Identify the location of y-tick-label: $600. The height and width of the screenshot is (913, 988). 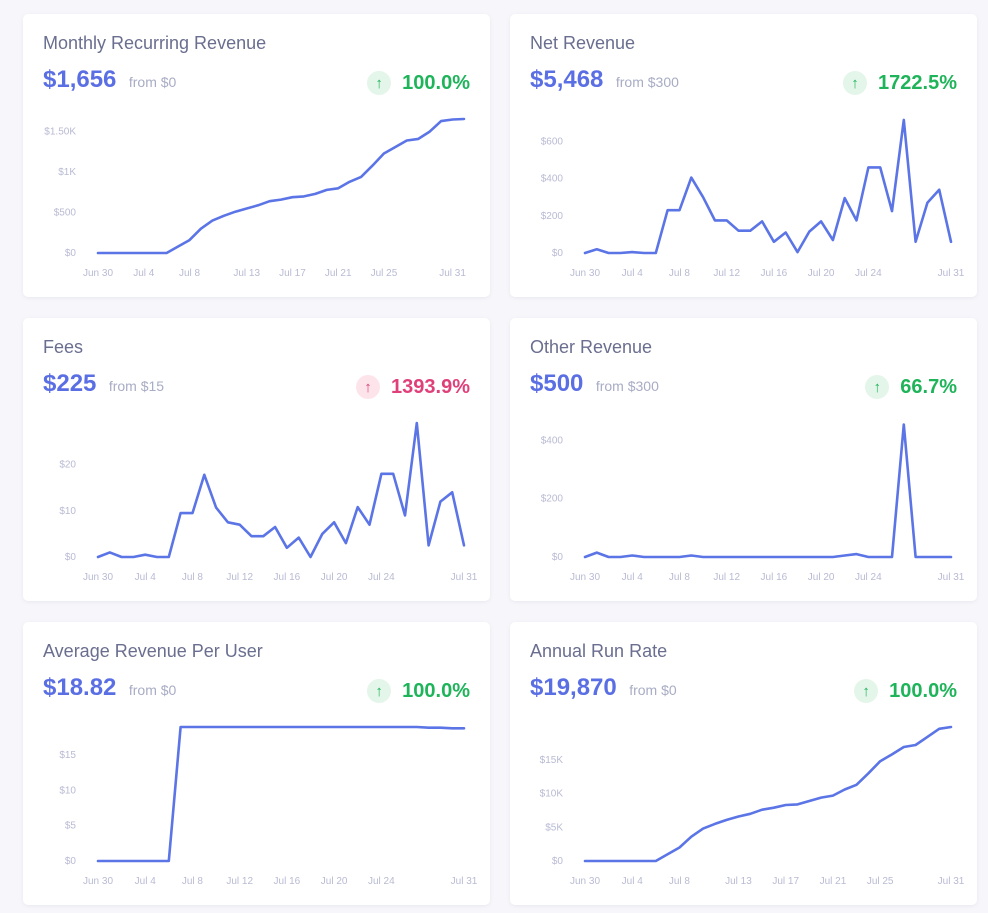
(552, 141).